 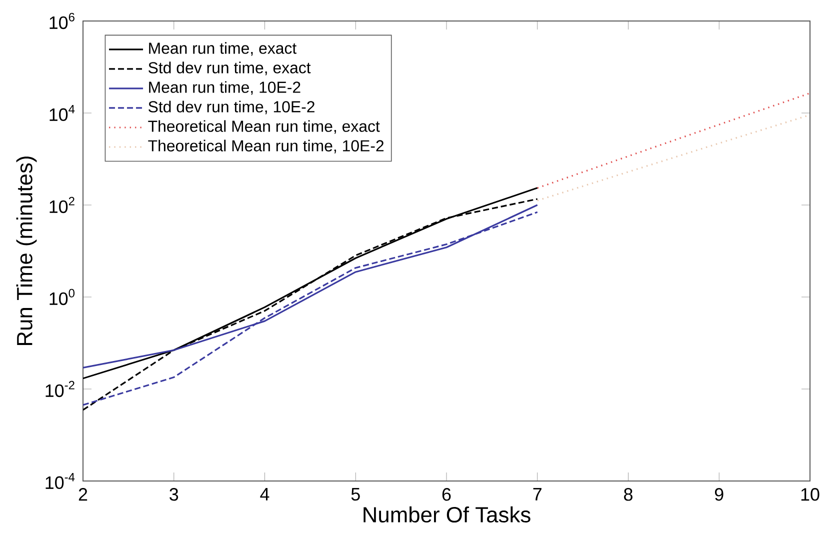 I want to click on legend-label: Std dev run time, 10E-2, so click(x=231, y=107).